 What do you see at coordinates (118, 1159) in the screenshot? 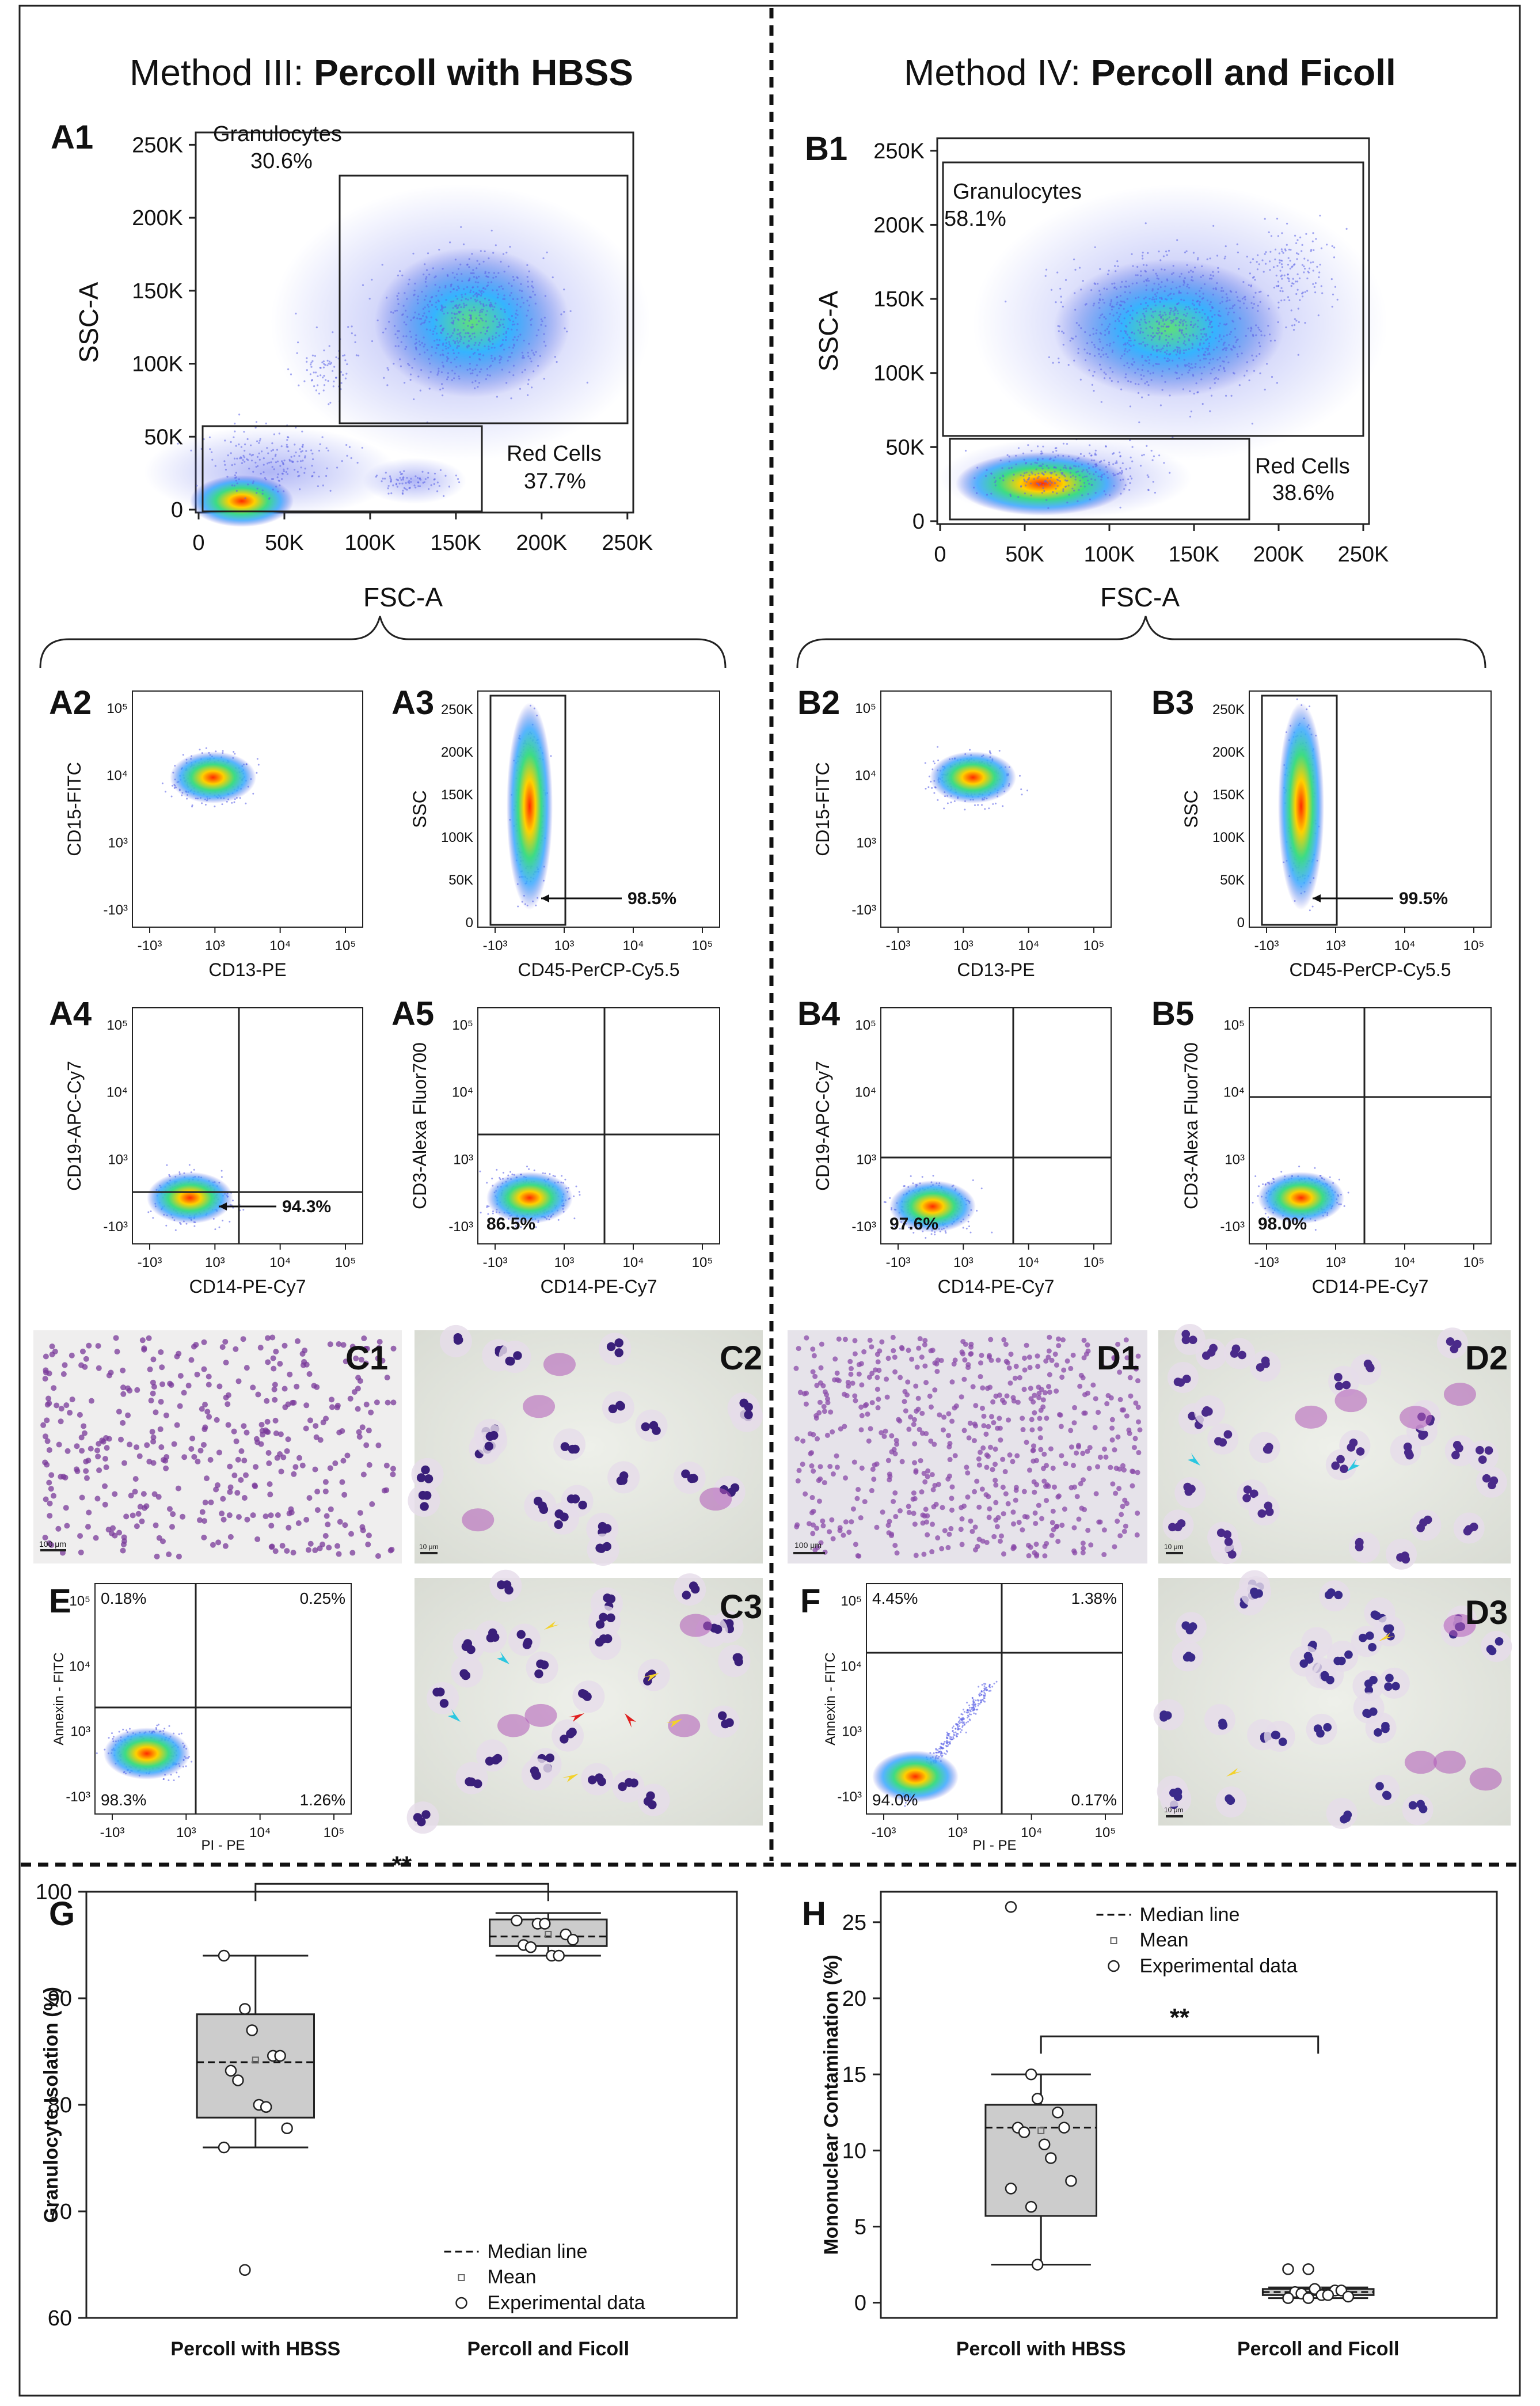
I see `ytick-A4: 10³` at bounding box center [118, 1159].